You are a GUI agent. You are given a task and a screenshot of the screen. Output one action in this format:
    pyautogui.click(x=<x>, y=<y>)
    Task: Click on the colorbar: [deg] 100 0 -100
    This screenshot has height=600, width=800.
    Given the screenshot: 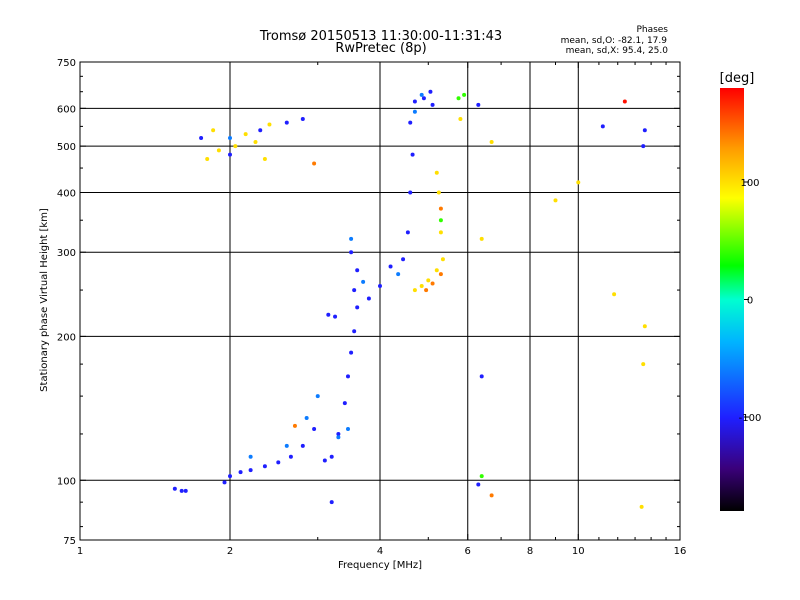 What is the action you would take?
    pyautogui.click(x=741, y=291)
    